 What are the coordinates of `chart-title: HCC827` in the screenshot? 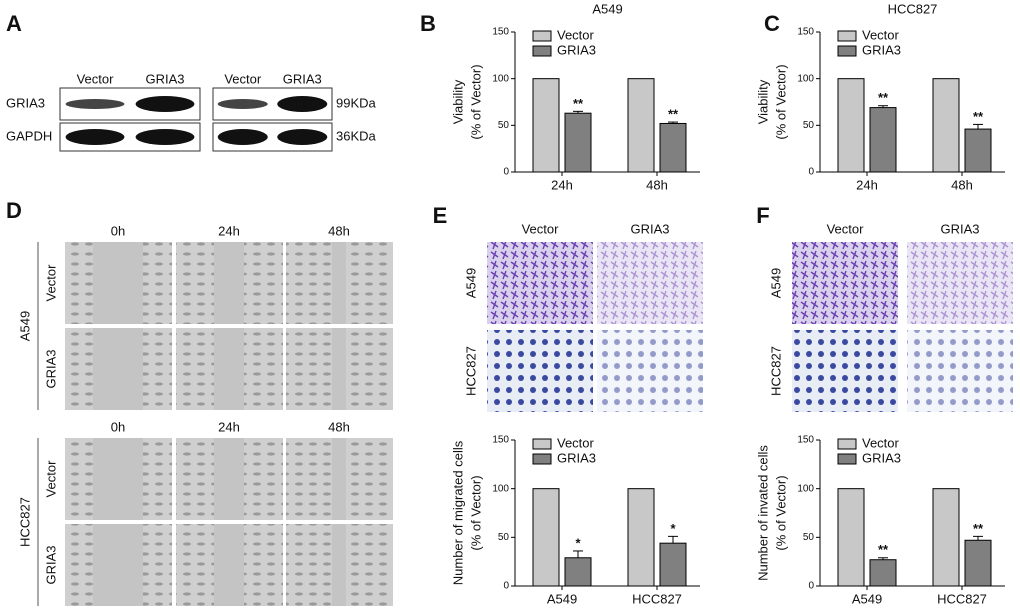 It's located at (913, 8).